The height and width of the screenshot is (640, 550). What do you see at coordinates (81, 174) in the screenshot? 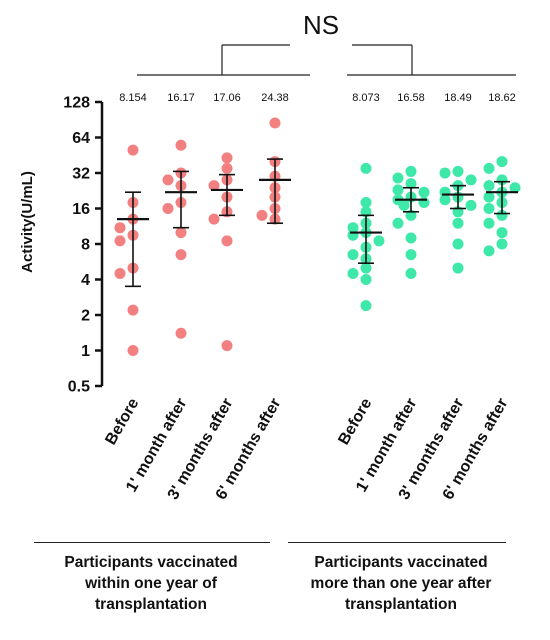
I see `y-tick-label: 32` at bounding box center [81, 174].